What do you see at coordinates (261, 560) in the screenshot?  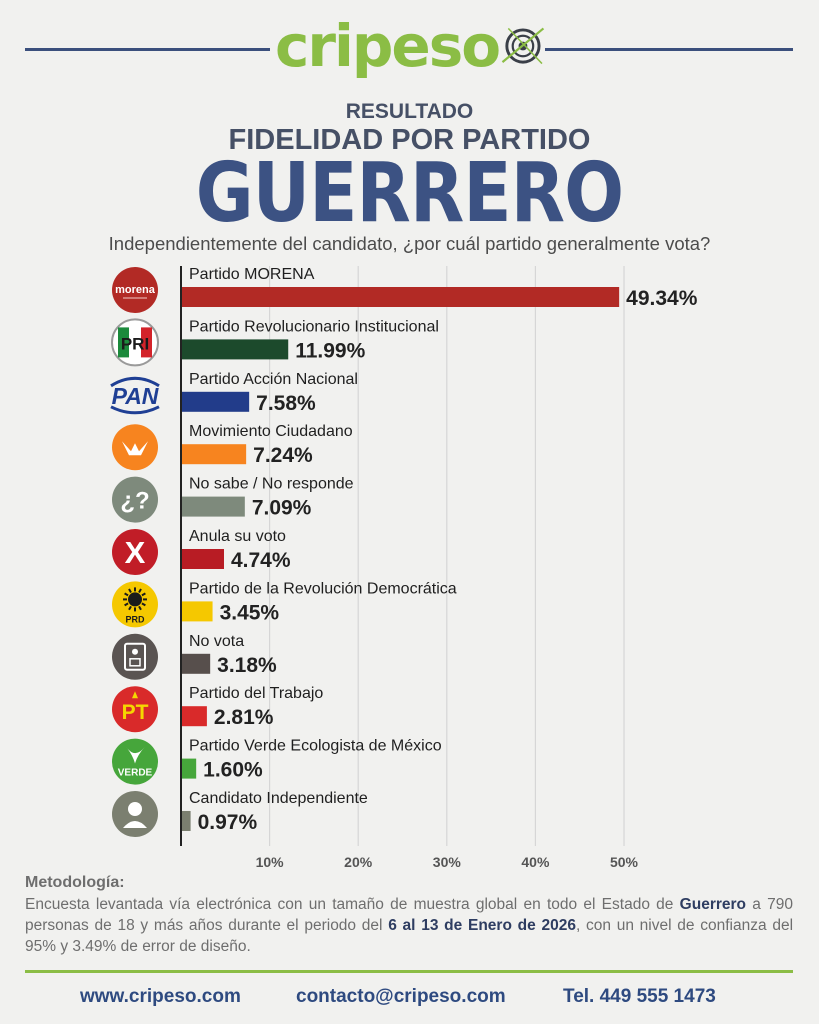 I see `value-label-anula-su-voto: 4.74%` at bounding box center [261, 560].